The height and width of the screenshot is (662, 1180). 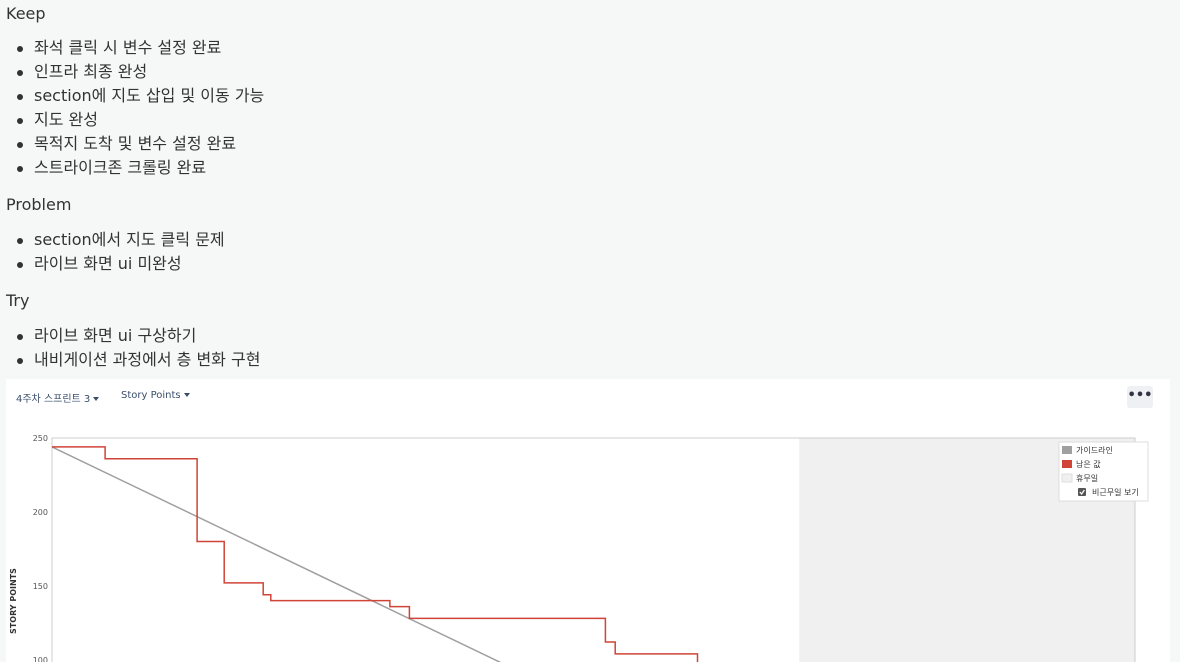 What do you see at coordinates (112, 240) in the screenshot?
I see `list-item: section에서 지도 클릭 문제` at bounding box center [112, 240].